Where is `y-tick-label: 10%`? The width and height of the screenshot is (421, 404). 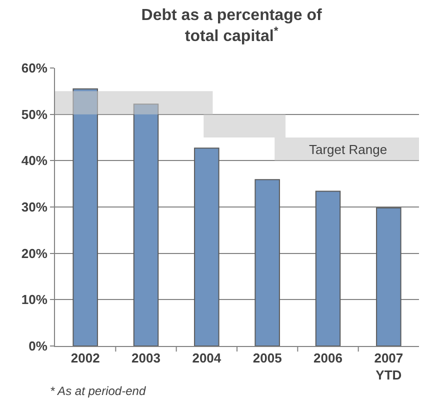
y-tick-label: 10% is located at coordinates (34, 300).